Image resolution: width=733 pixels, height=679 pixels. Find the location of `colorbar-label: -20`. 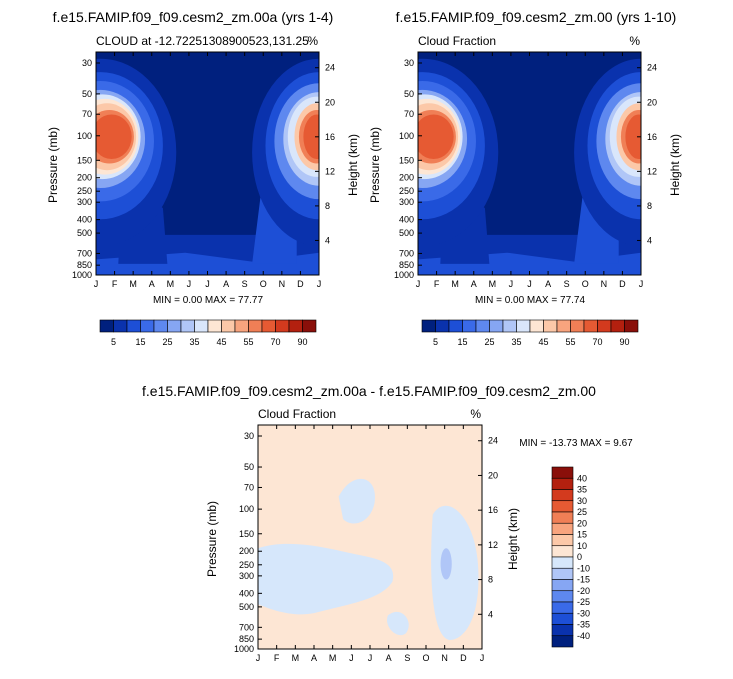

colorbar-label: -20 is located at coordinates (583, 591).